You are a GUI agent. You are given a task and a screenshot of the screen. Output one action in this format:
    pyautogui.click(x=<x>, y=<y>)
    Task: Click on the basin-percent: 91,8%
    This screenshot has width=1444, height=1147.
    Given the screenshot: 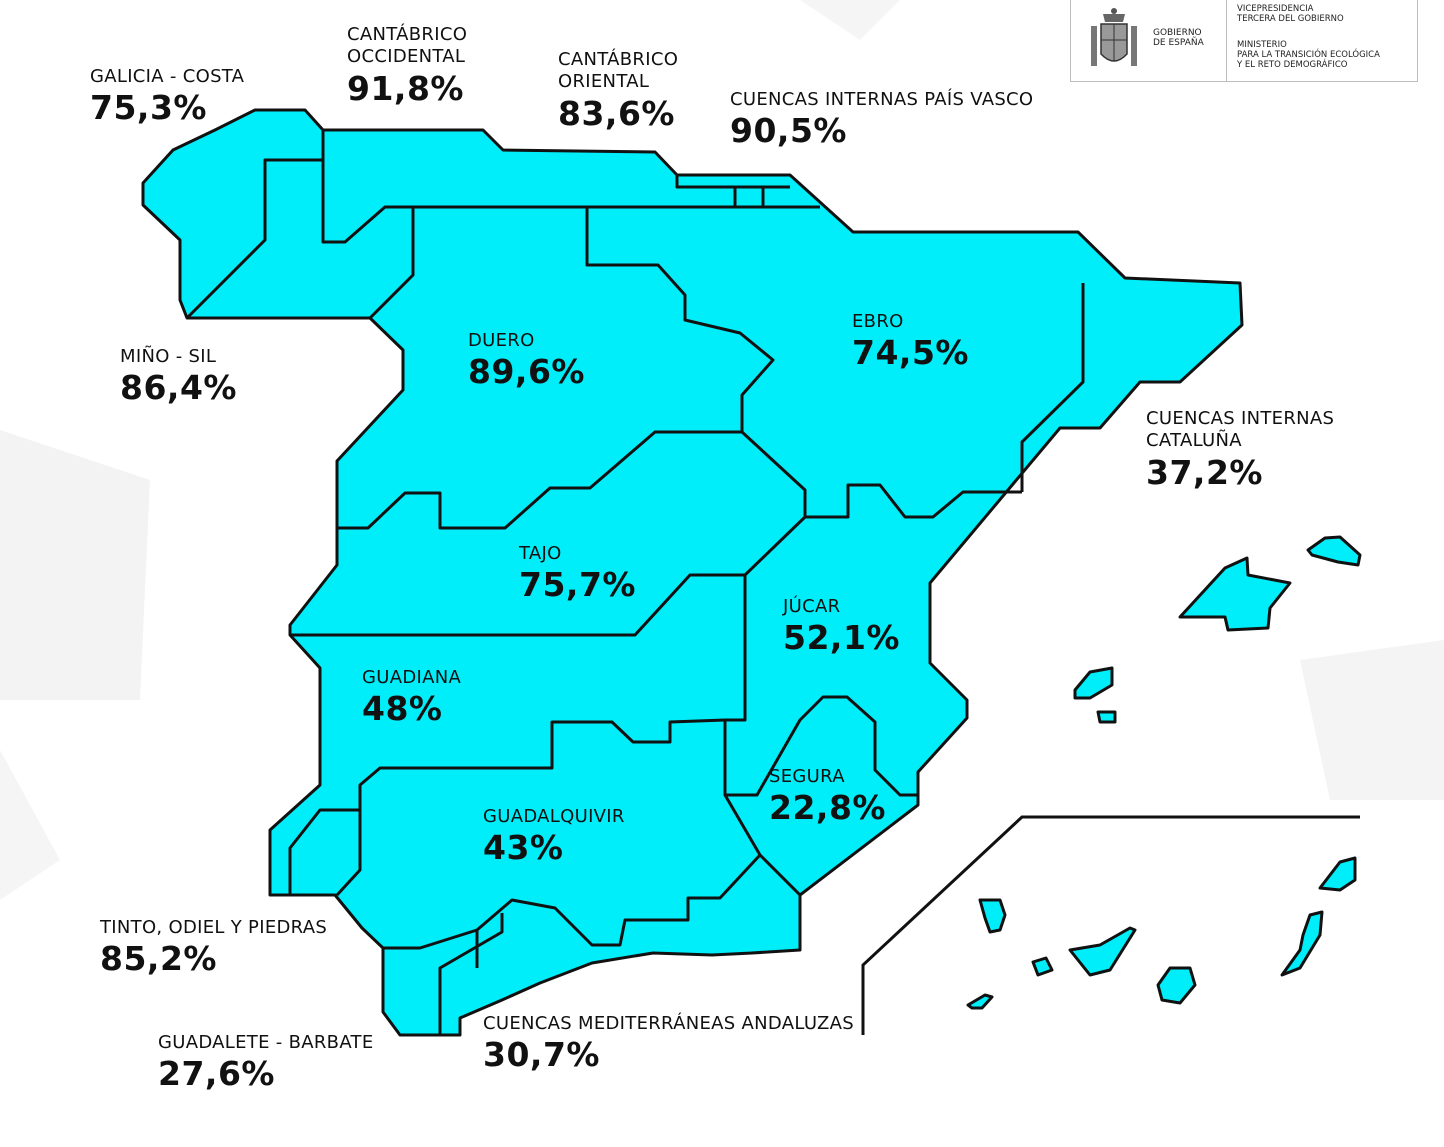 What is the action you would take?
    pyautogui.click(x=405, y=88)
    